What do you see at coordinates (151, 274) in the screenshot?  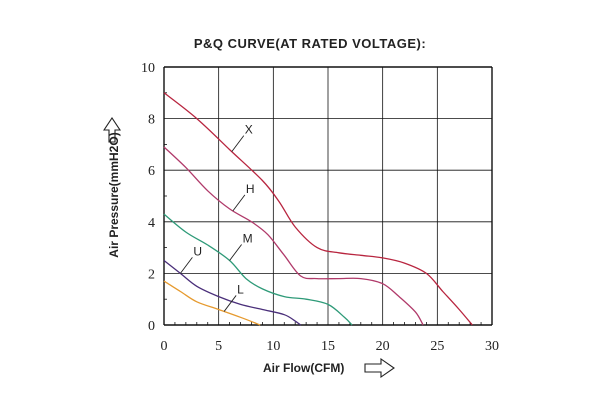 I see `y-tick-label: 2` at bounding box center [151, 274].